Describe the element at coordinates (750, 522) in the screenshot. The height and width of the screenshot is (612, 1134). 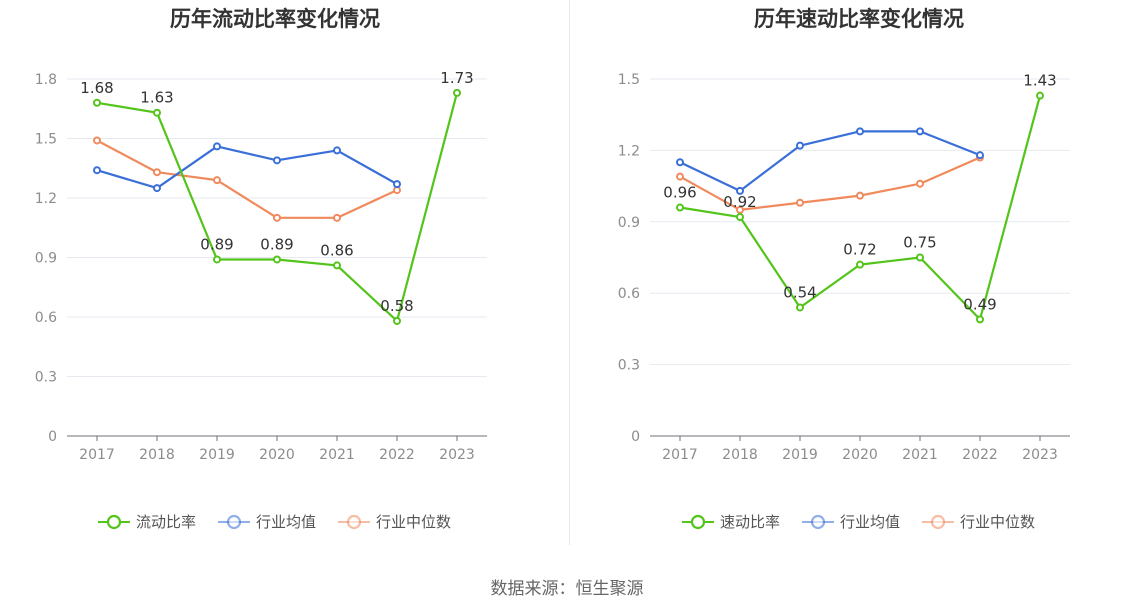
I see `legend-label: 速动比率` at that location.